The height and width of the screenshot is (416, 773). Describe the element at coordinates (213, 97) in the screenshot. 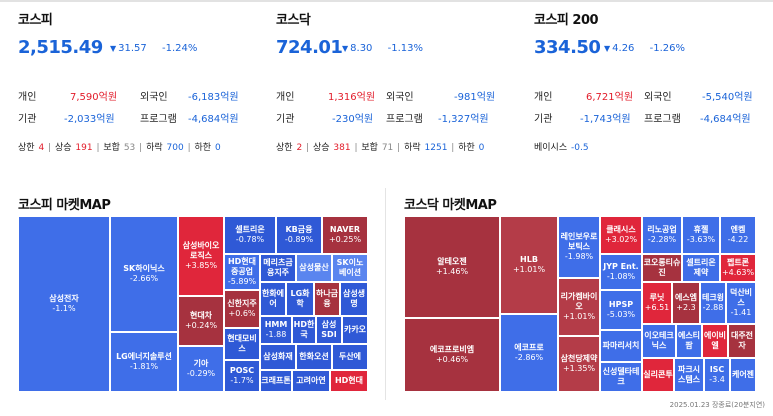

I see `investor-value: -6,183억원` at that location.